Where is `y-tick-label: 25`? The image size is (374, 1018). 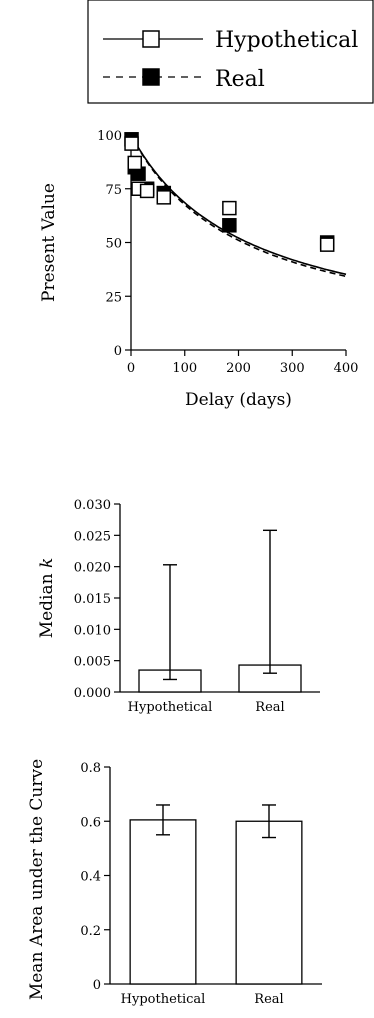 y-tick-label: 25 is located at coordinates (113, 297).